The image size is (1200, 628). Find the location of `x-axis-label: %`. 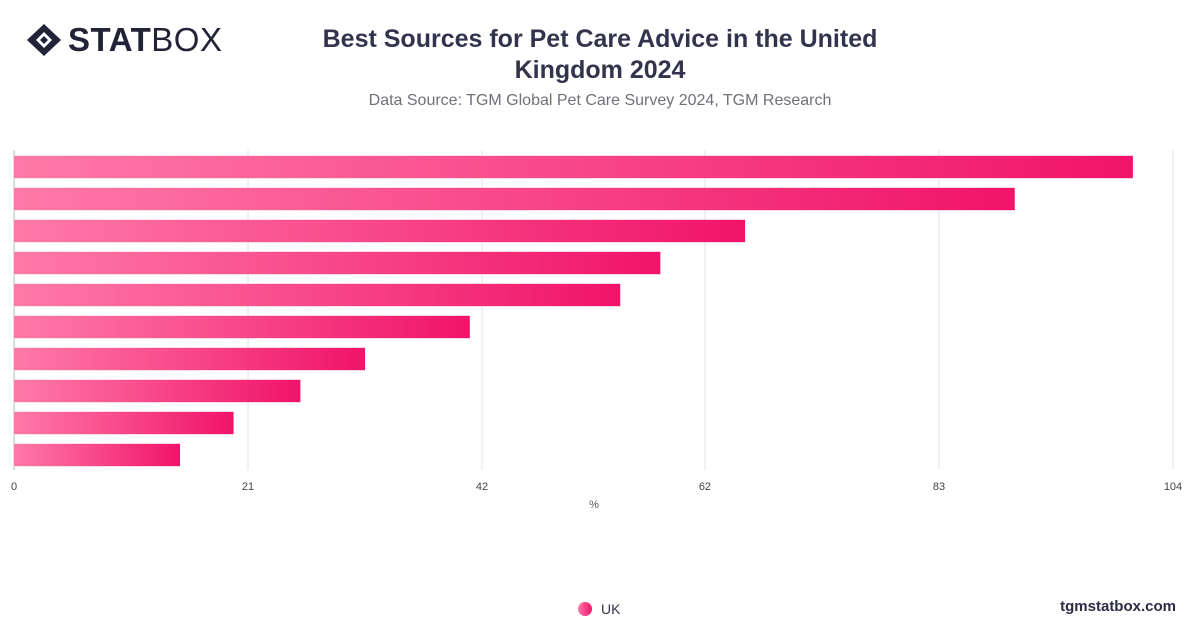

x-axis-label: % is located at coordinates (594, 505).